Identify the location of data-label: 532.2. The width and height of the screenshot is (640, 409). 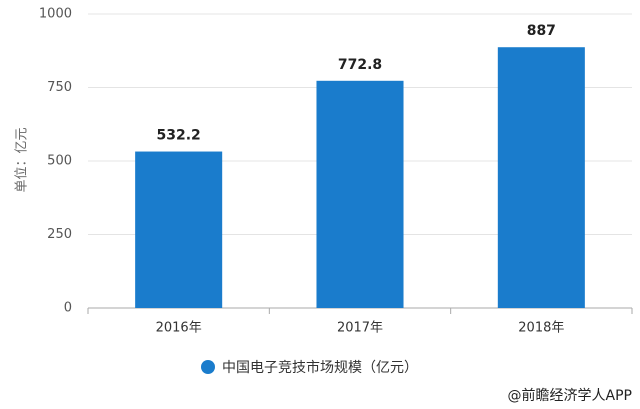
(179, 136).